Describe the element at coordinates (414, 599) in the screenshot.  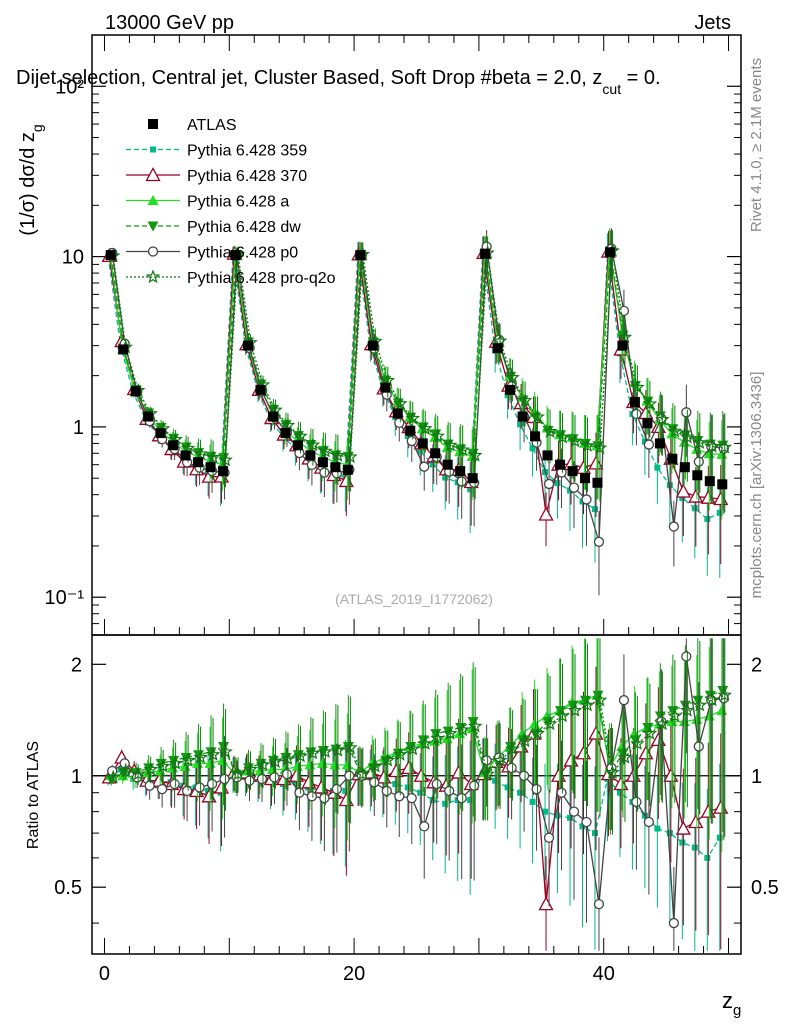
I see `analysis-watermark: (ATLAS_2019_I1772062)` at that location.